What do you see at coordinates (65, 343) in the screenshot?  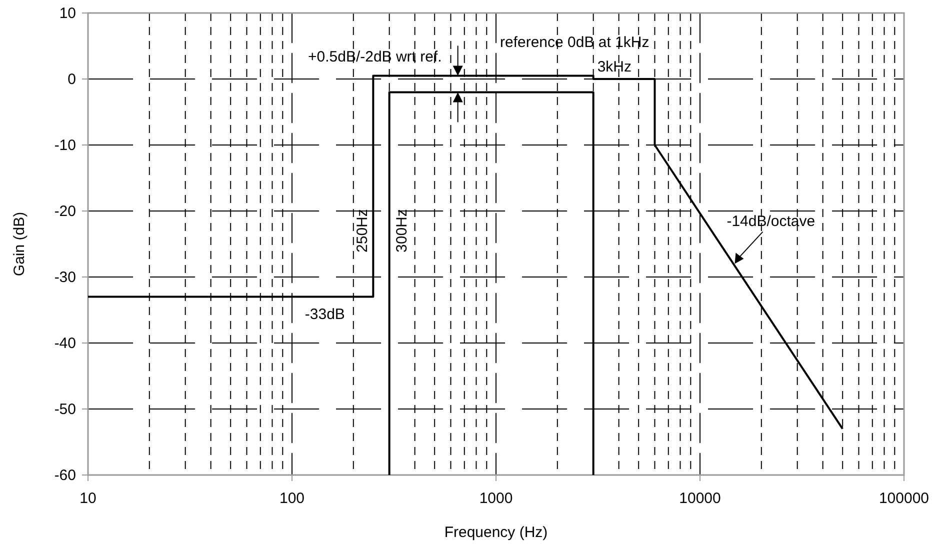 I see `y-tick-label: -40` at bounding box center [65, 343].